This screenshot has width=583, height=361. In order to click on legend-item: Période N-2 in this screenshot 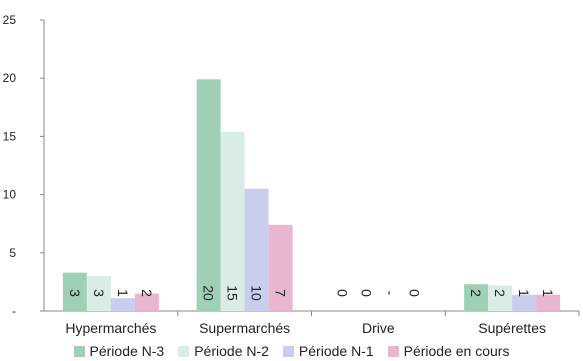, I will do `click(223, 351)`.